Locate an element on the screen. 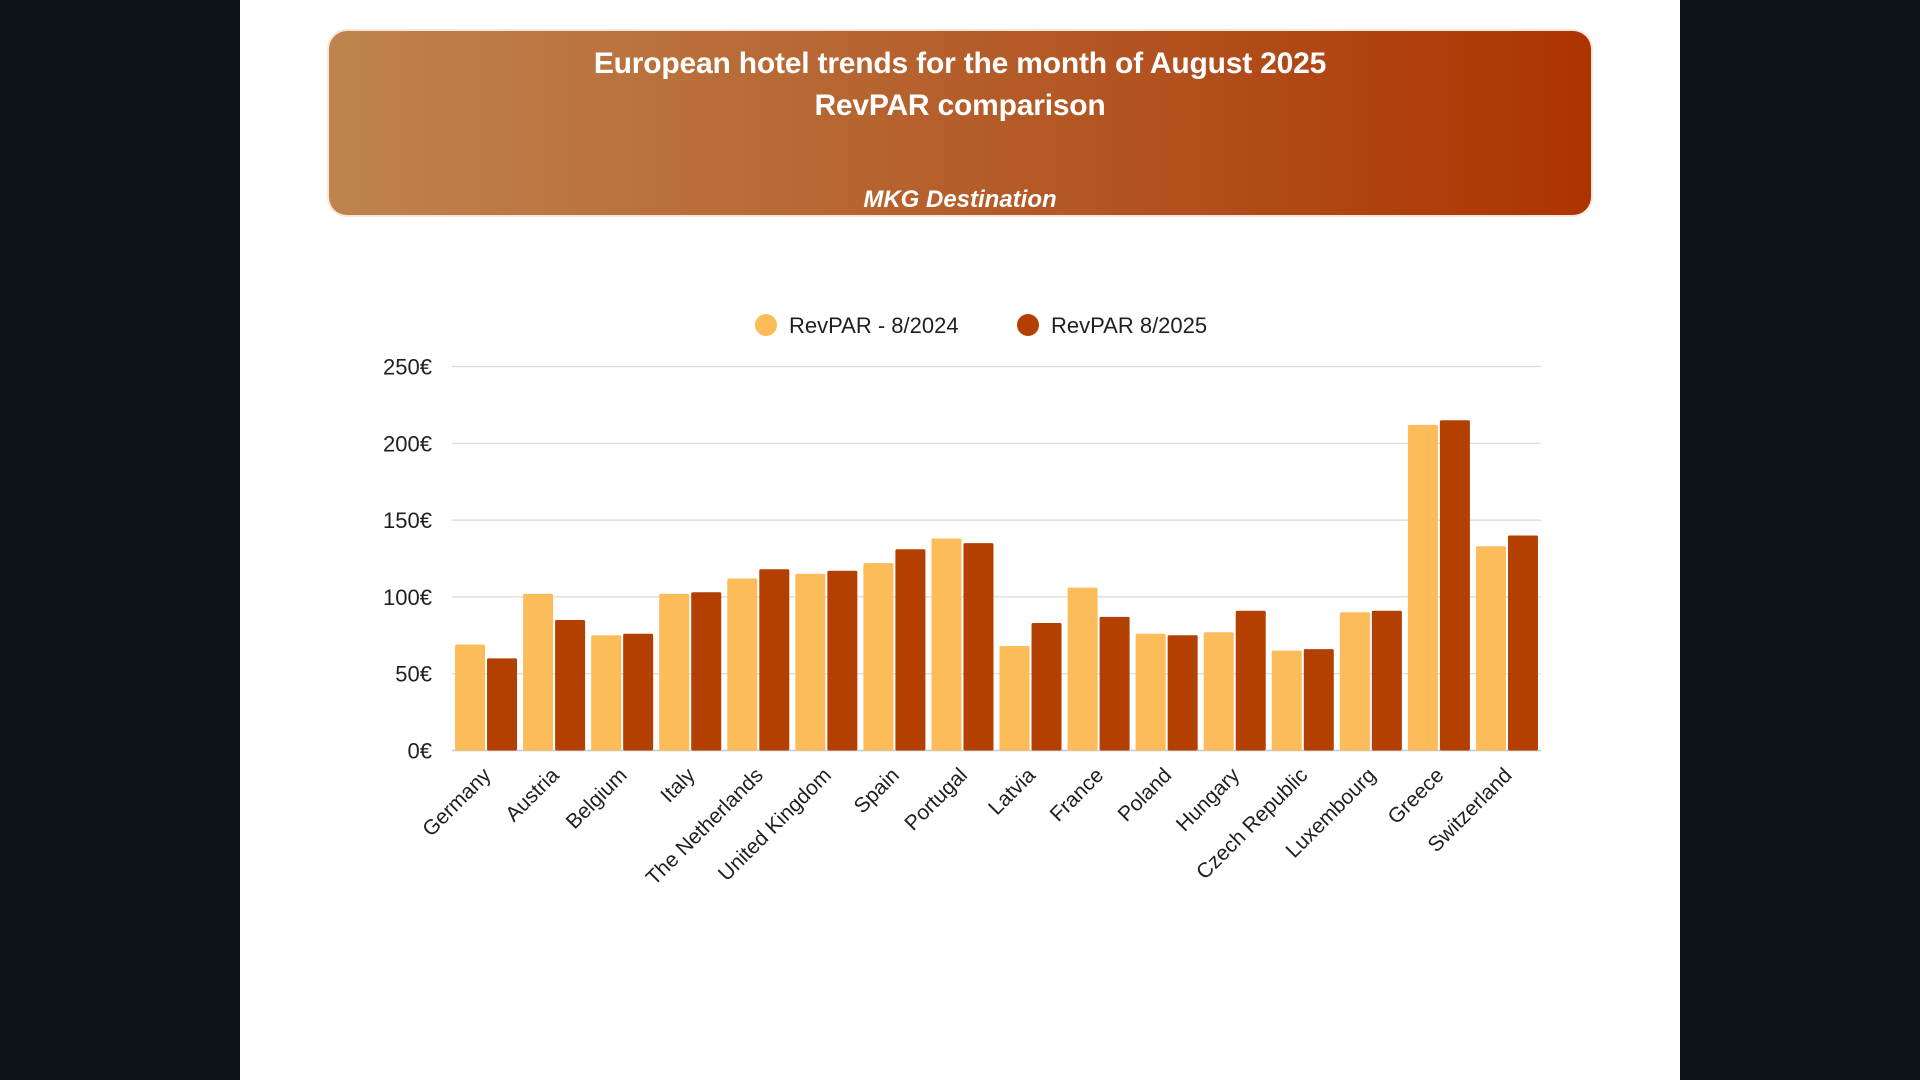  x-tick-label: Italy is located at coordinates (678, 785).